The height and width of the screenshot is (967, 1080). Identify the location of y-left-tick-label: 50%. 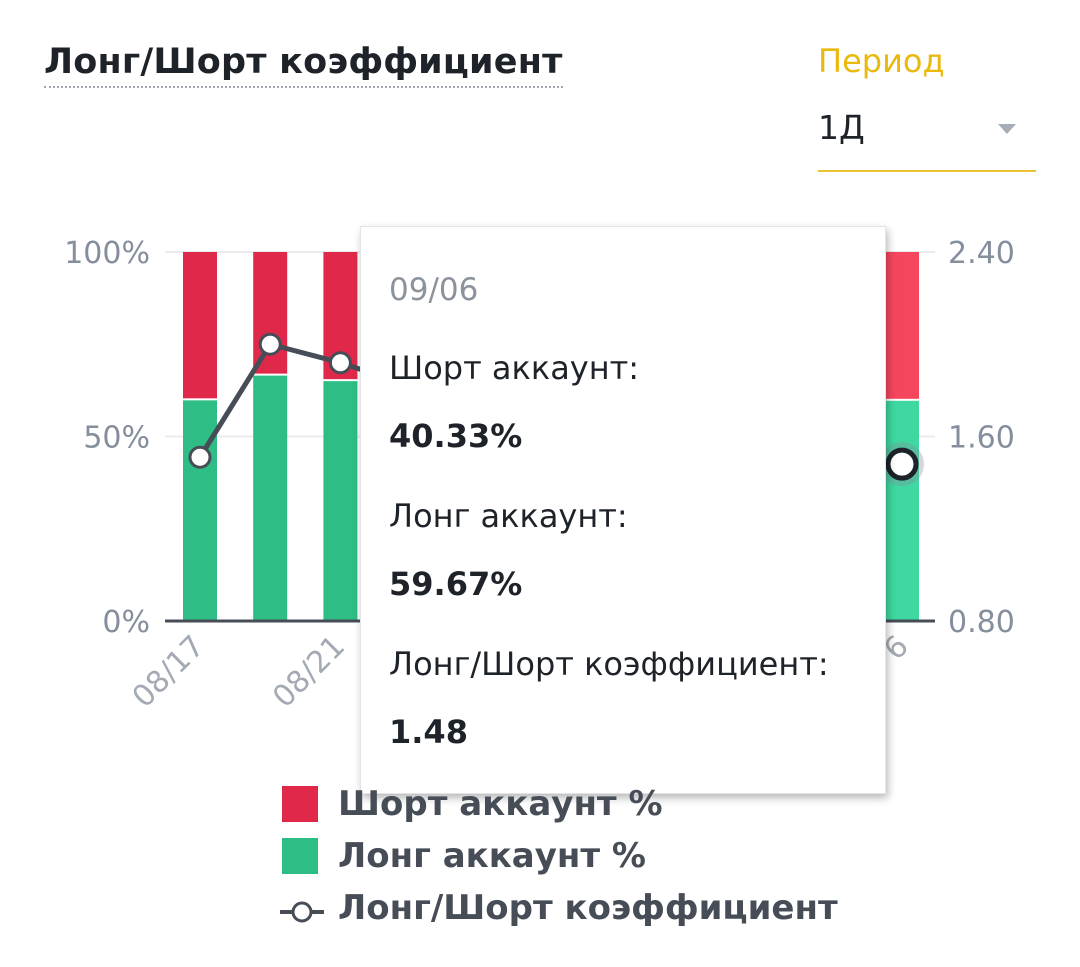
(116, 438).